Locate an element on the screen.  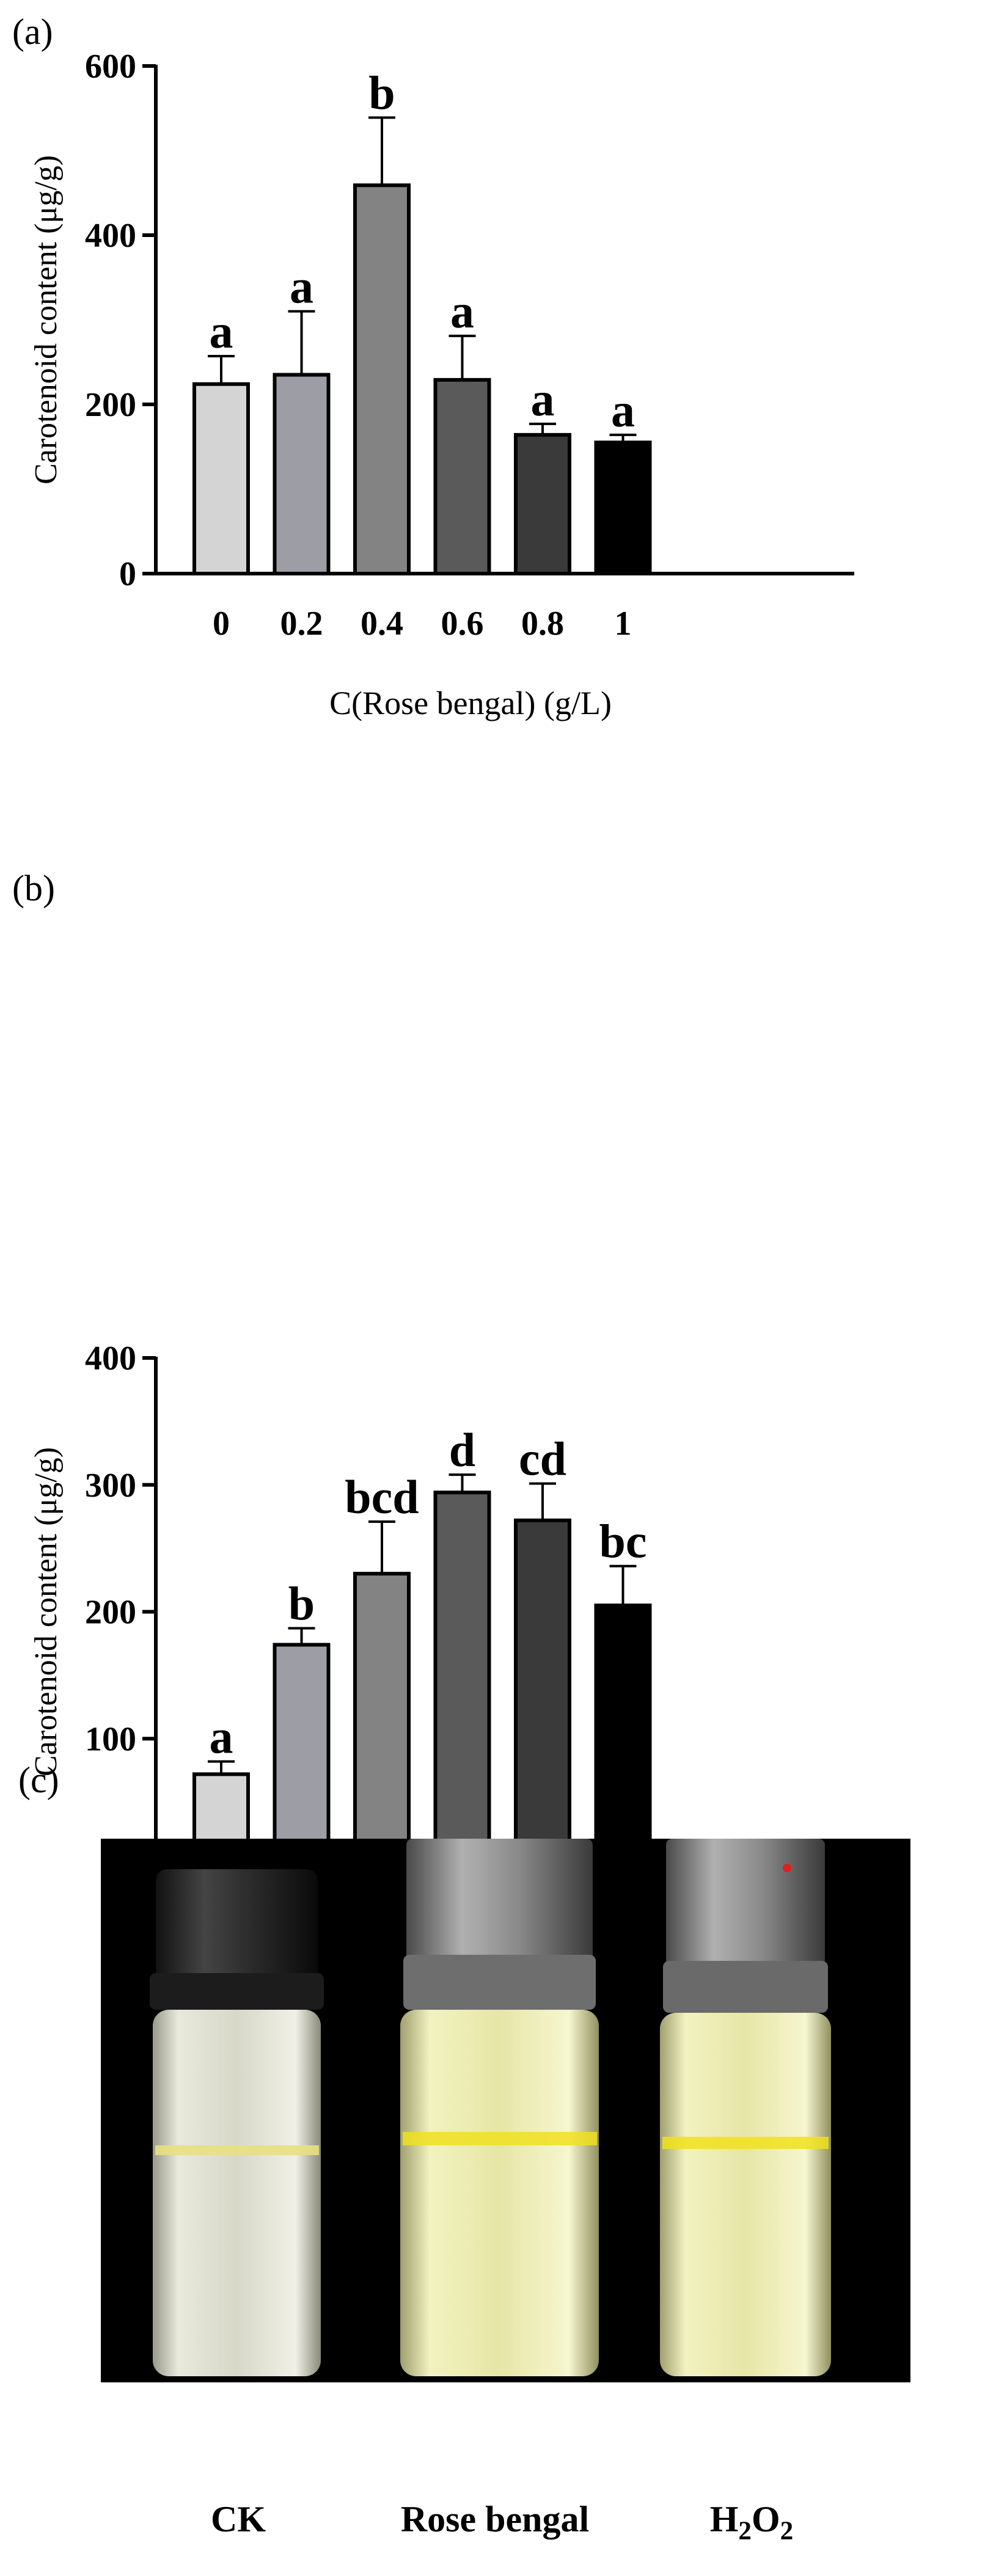
h2o2-sub-1: 2 is located at coordinates (745, 2531).